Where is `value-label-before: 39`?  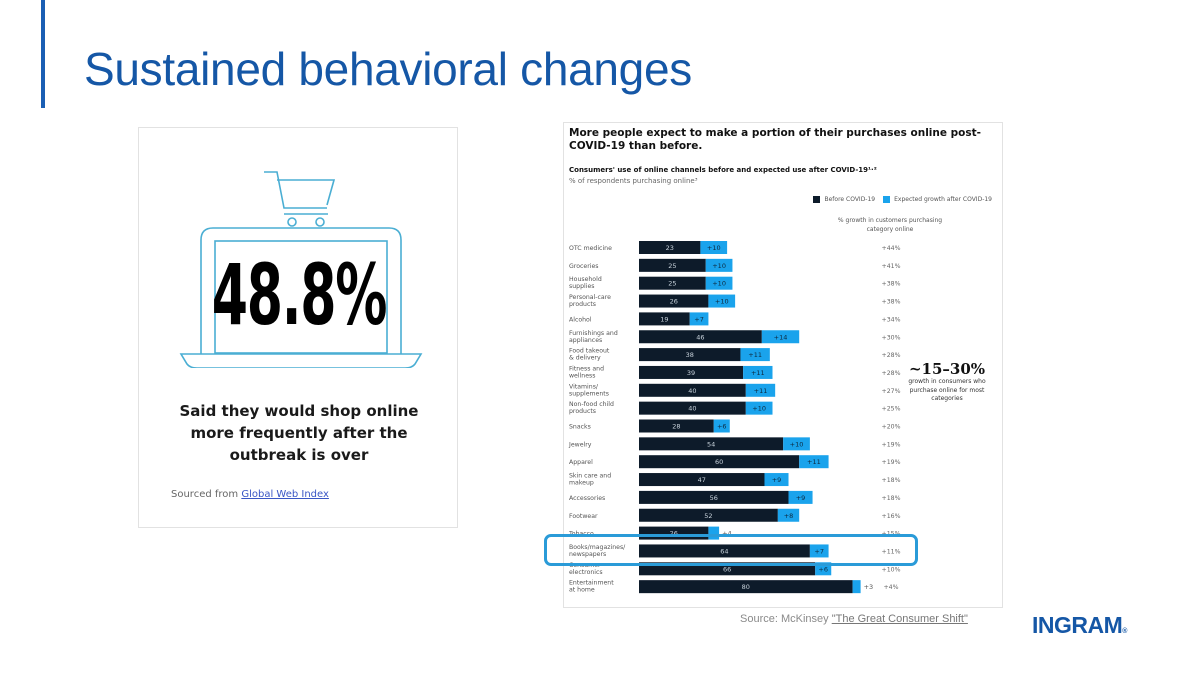 value-label-before: 39 is located at coordinates (691, 373).